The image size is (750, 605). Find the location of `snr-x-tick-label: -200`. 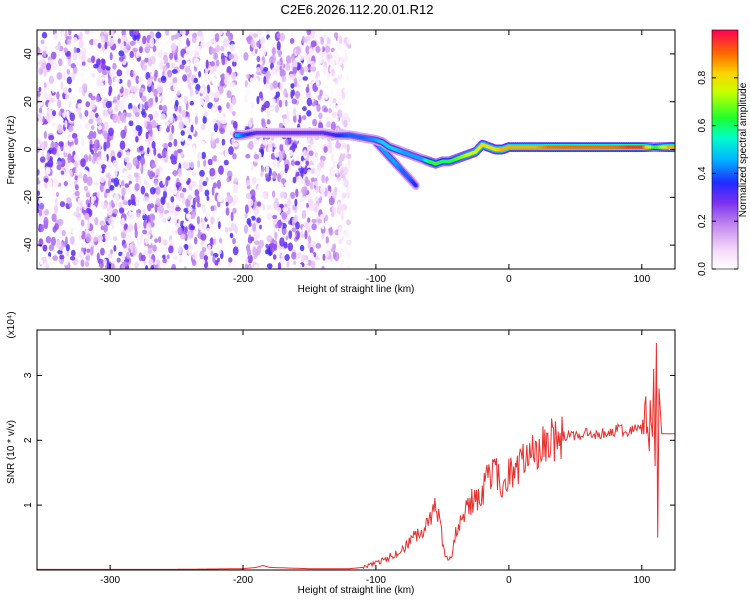

snr-x-tick-label: -200 is located at coordinates (243, 580).